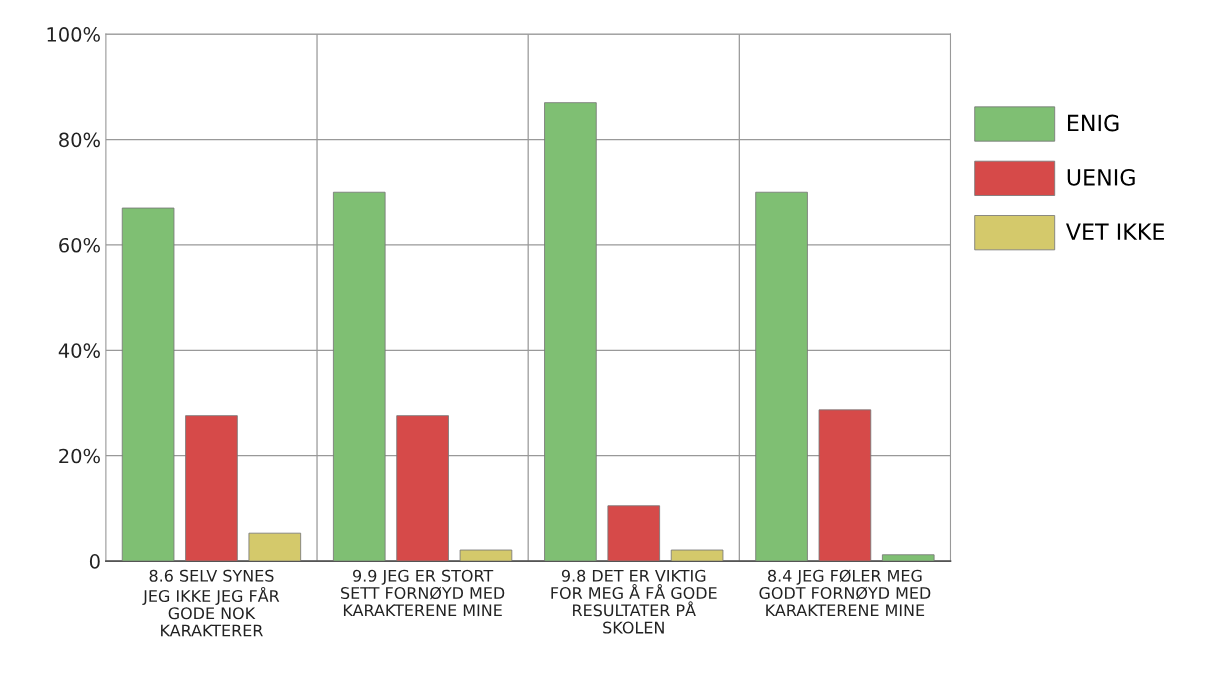 This screenshot has height=697, width=1217. What do you see at coordinates (211, 603) in the screenshot?
I see `x-tick-label: 8.6 SELV SYNES JEG IKKE JEG FÅR GODE NOK KARAKTERER` at bounding box center [211, 603].